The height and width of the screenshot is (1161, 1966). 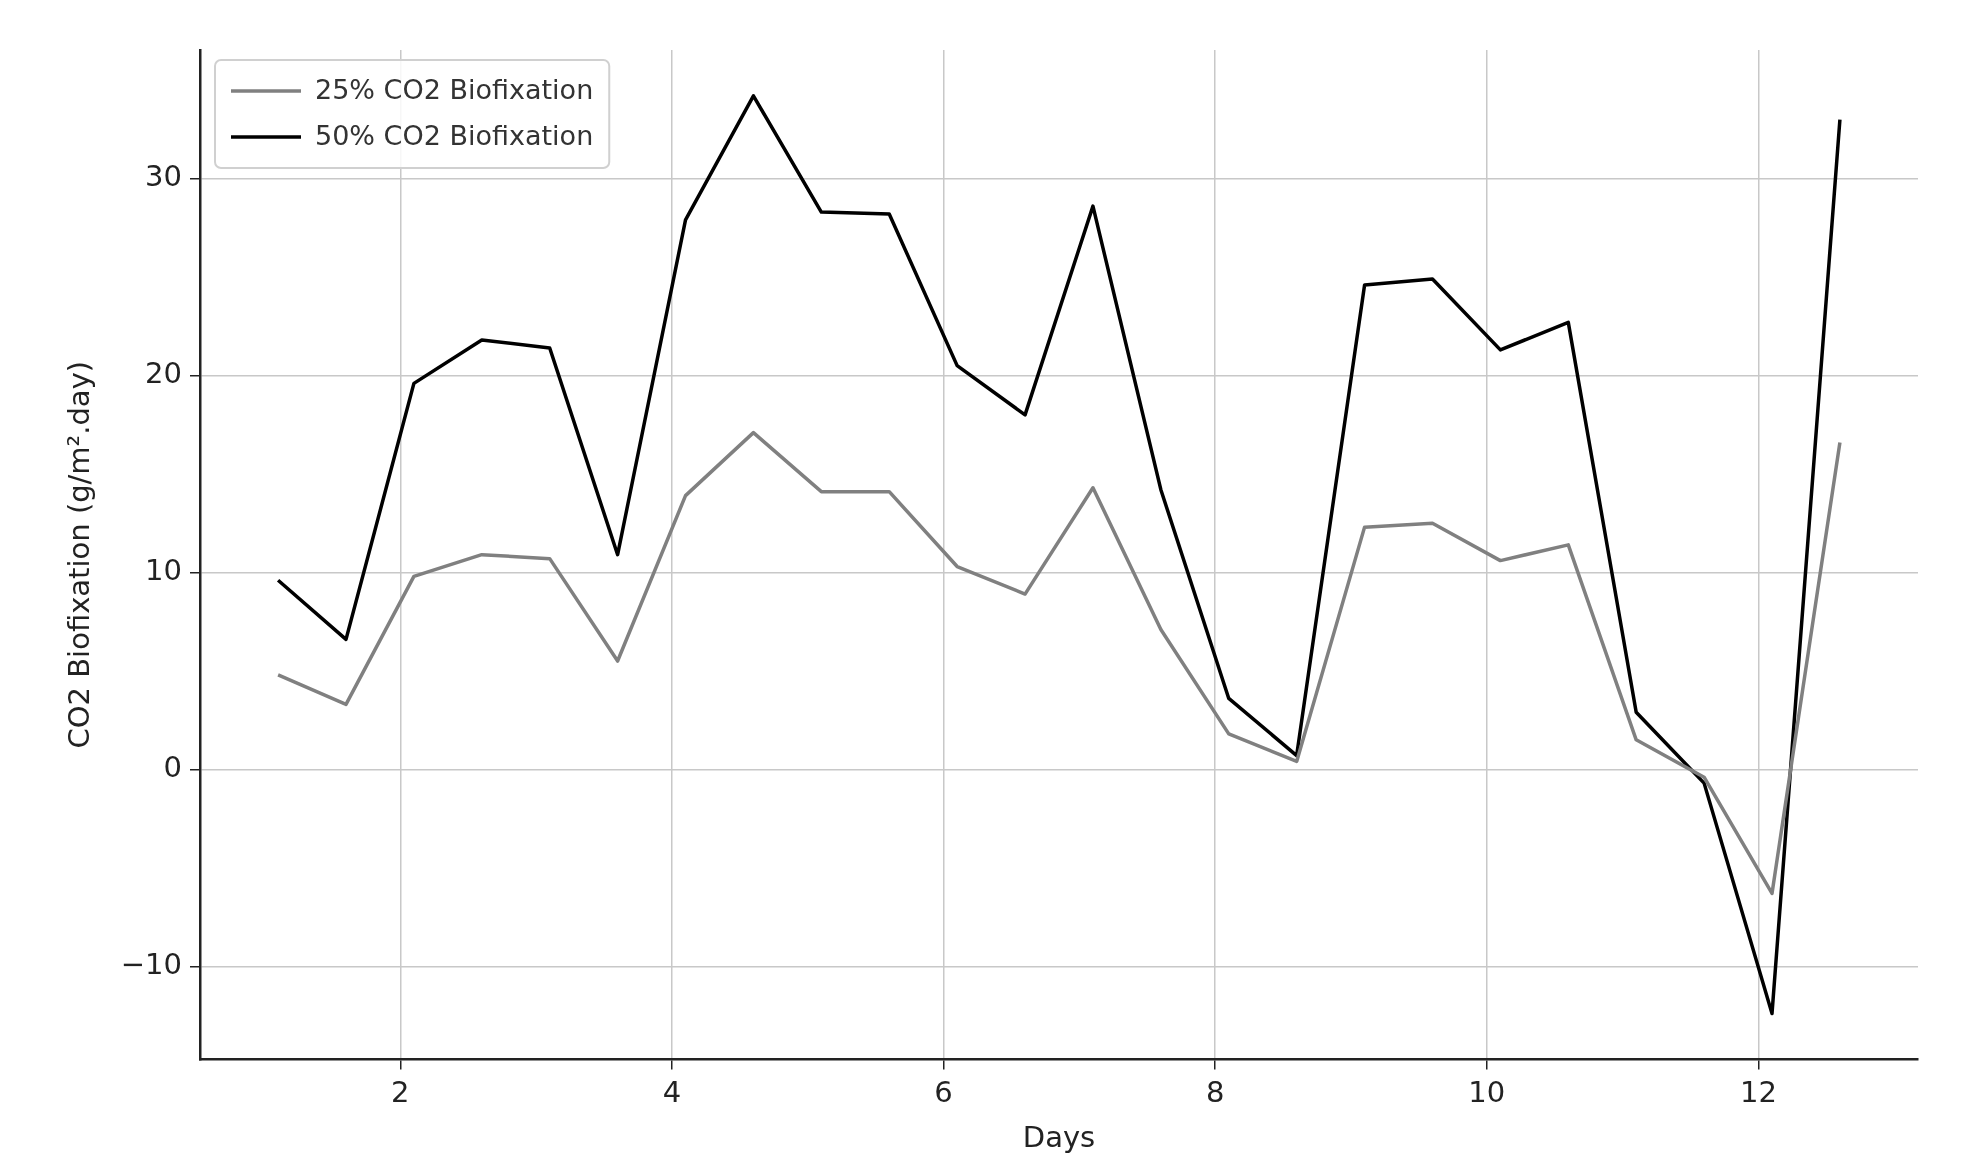 I want to click on legend-label: 25% CO2 Biofixation, so click(x=454, y=90).